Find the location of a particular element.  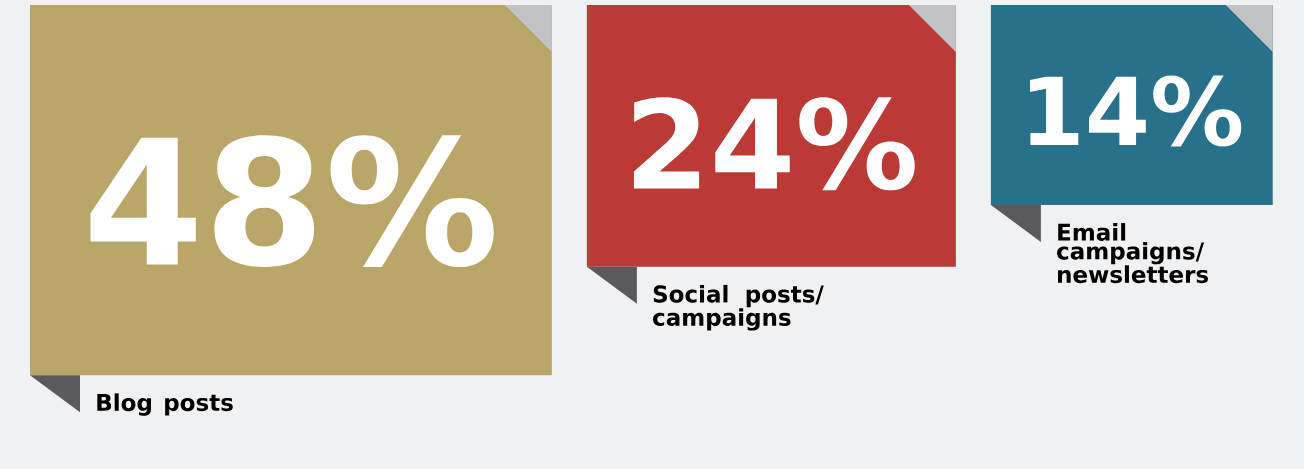

category-label: Blog posts is located at coordinates (165, 404).